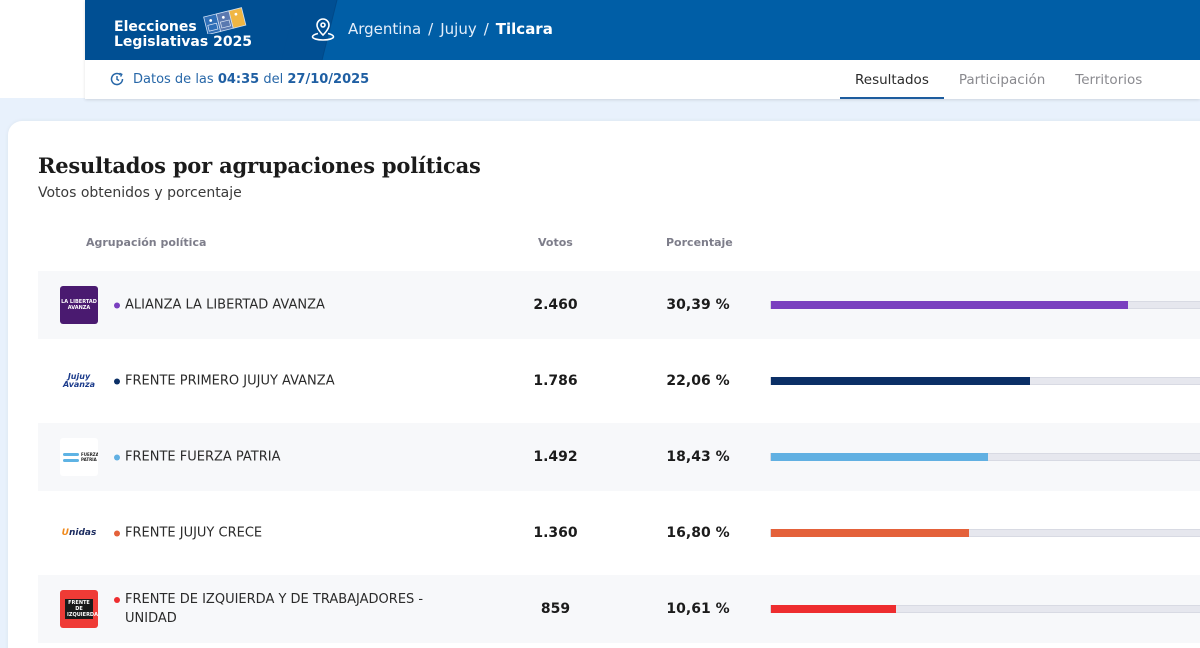  Describe the element at coordinates (555, 609) in the screenshot. I see `party-votes: 859` at that location.